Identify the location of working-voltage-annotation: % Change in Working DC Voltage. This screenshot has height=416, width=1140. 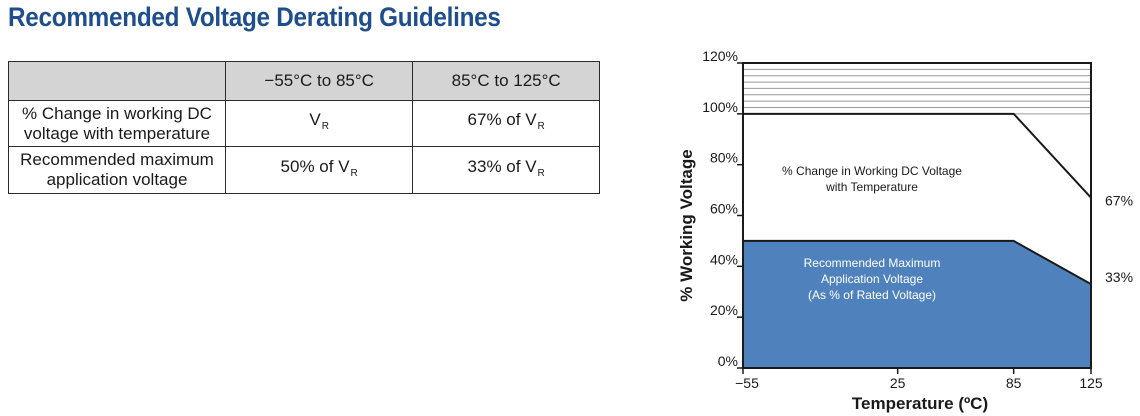
(872, 171).